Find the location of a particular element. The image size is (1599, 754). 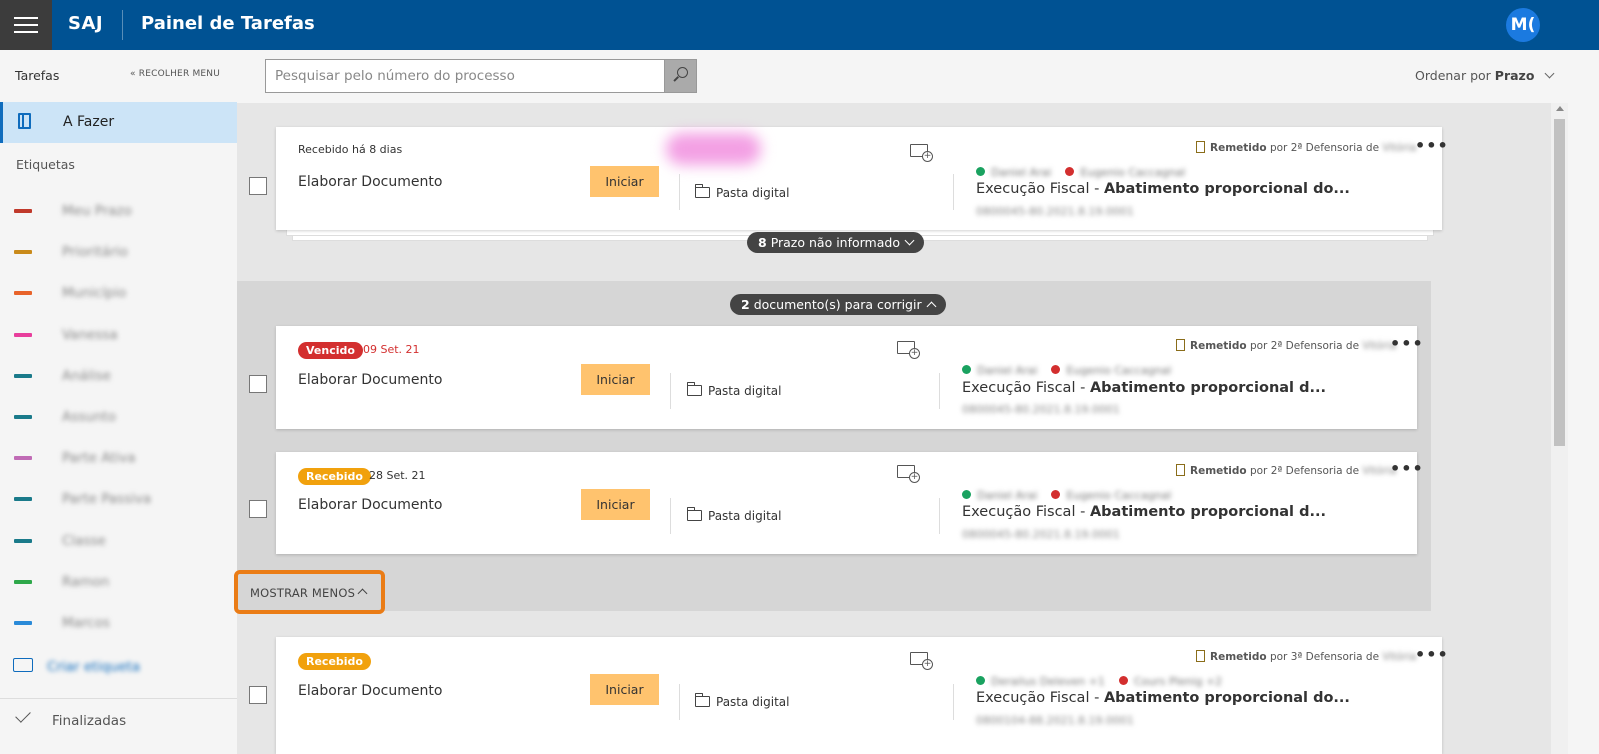

sidebar-tag-item: Parte Passiva is located at coordinates (118, 499).